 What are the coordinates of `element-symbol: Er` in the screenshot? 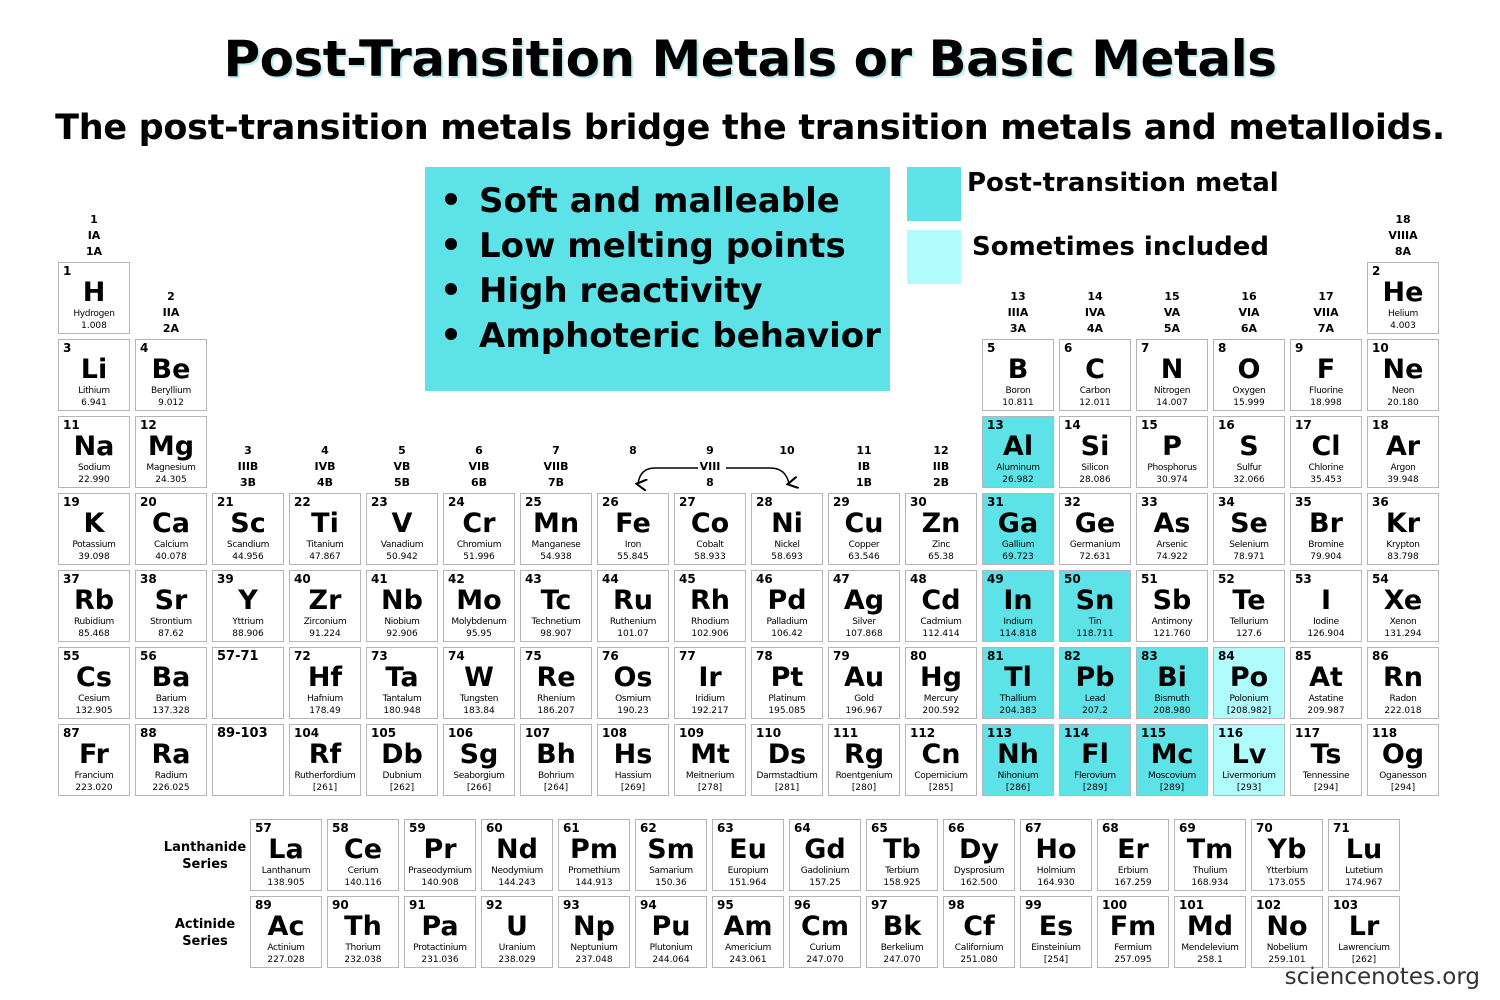 It's located at (1133, 849).